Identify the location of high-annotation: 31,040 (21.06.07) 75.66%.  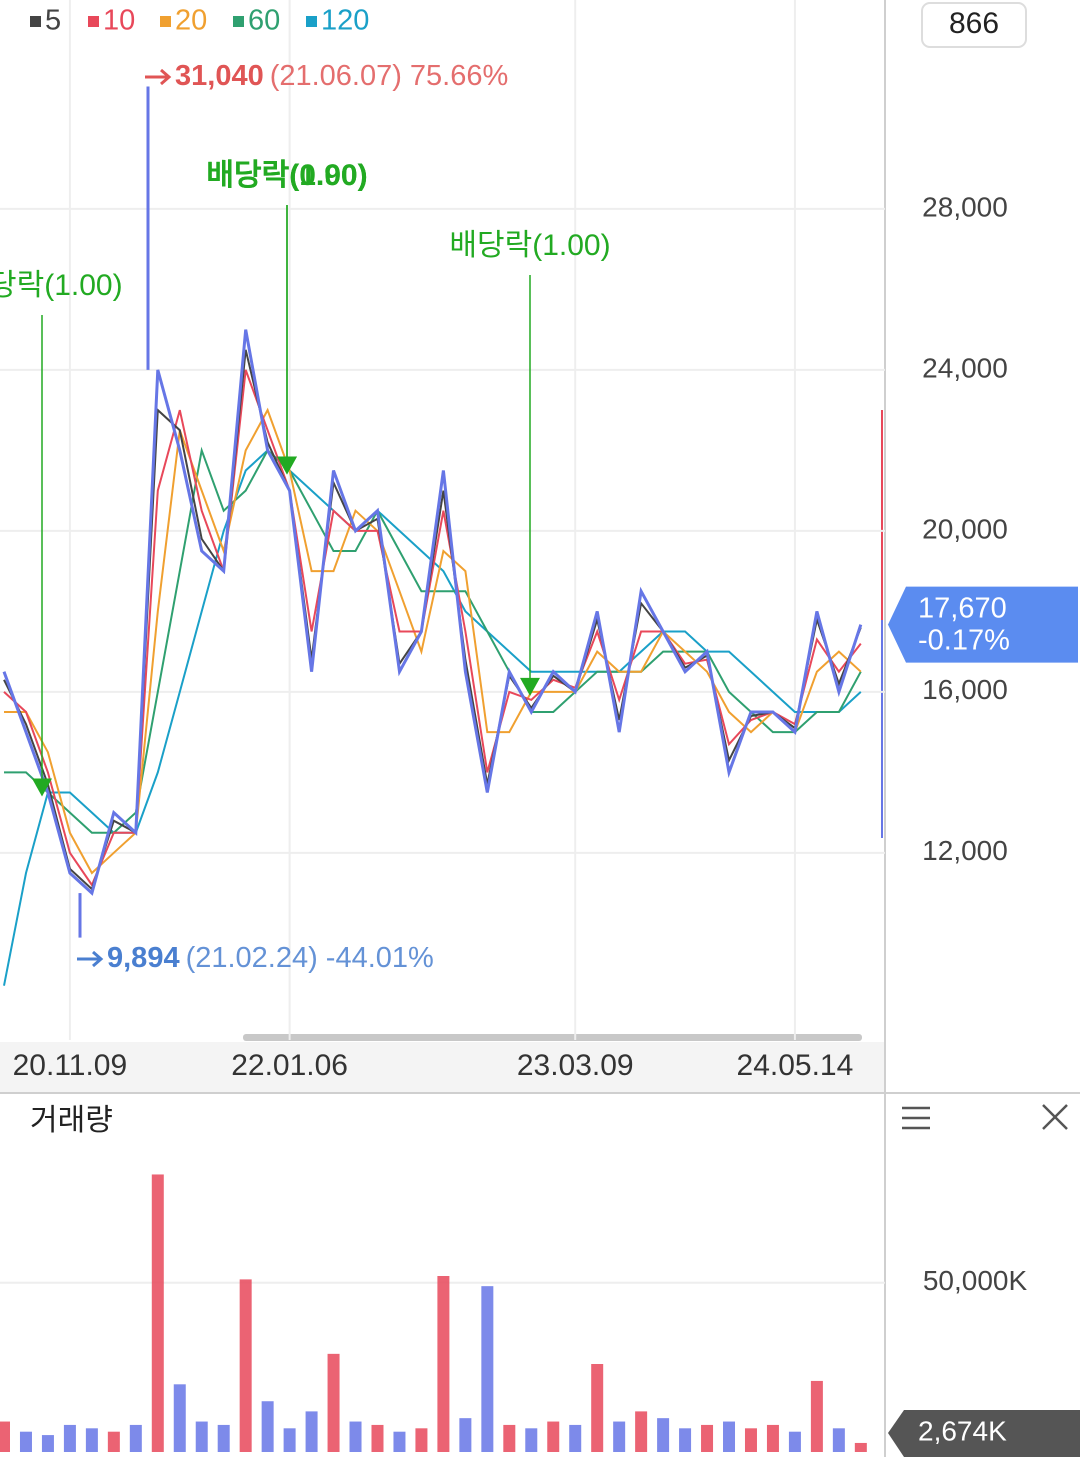
(341, 76).